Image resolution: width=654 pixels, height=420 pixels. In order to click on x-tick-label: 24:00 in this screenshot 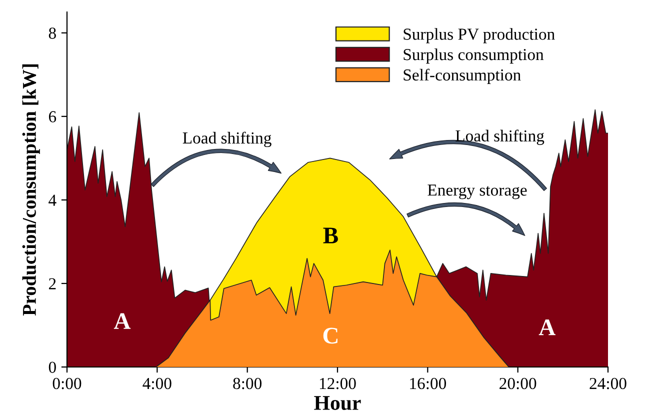, I will do `click(608, 384)`.